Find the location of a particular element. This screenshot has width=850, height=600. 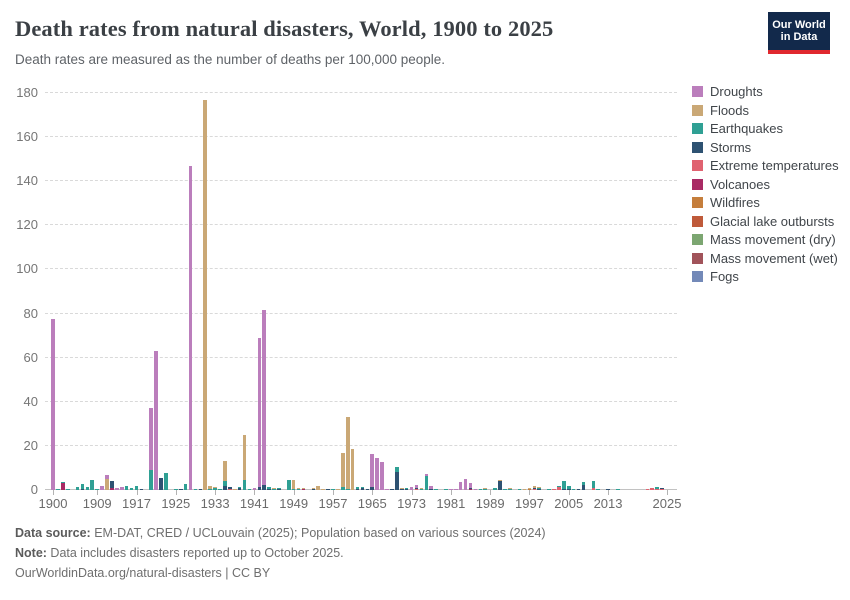

bar-1971 is located at coordinates (401, 488).